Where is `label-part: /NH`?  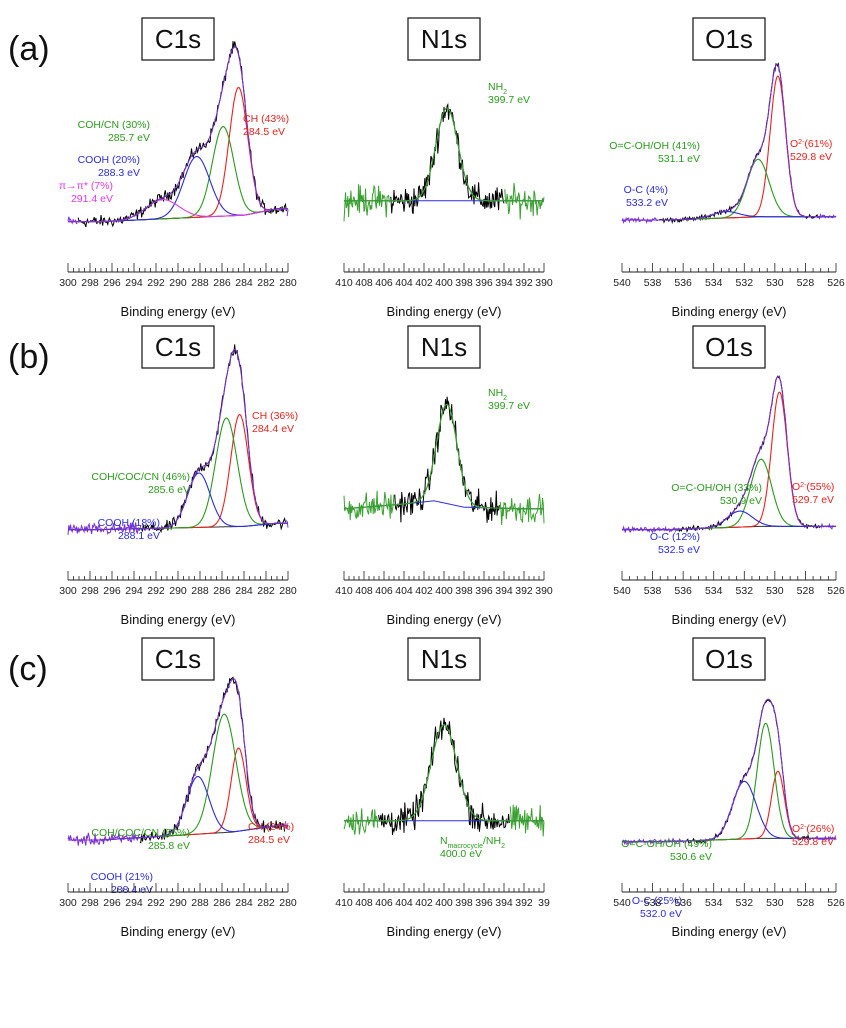
label-part: /NH is located at coordinates (492, 841).